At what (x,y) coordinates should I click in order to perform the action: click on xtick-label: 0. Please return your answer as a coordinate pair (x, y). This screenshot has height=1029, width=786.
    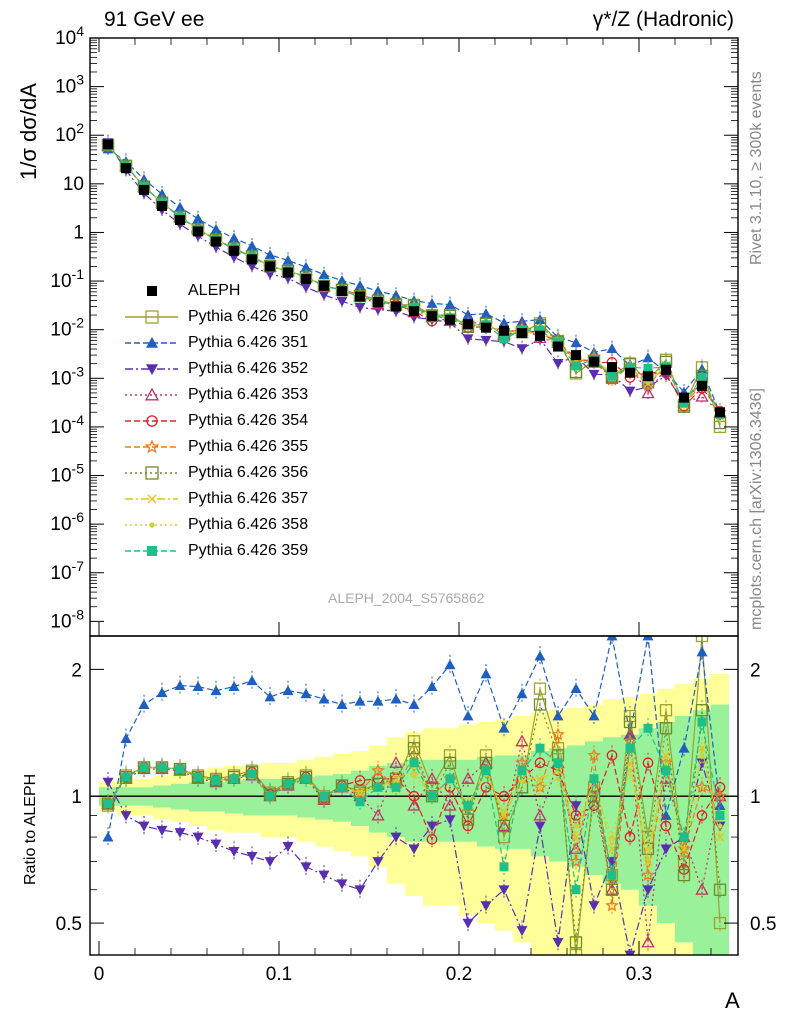
    Looking at the image, I should click on (99, 974).